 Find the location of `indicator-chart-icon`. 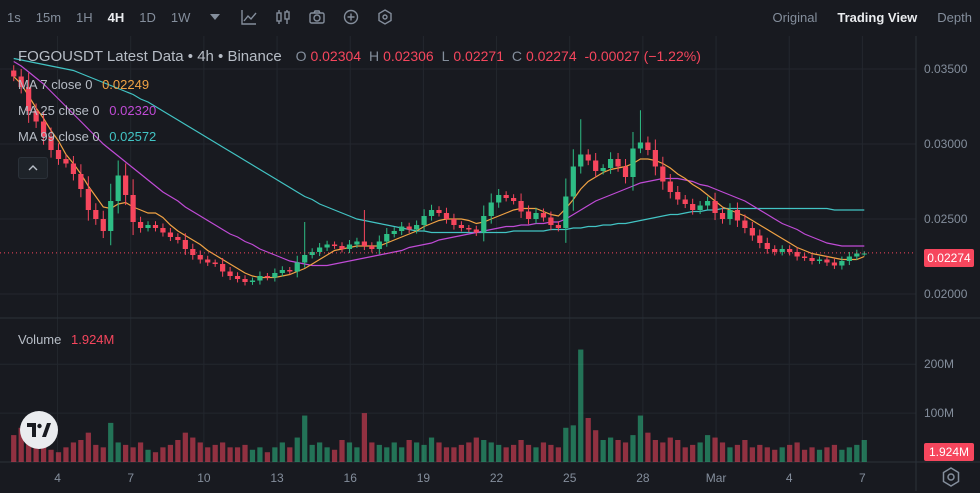

indicator-chart-icon is located at coordinates (249, 17).